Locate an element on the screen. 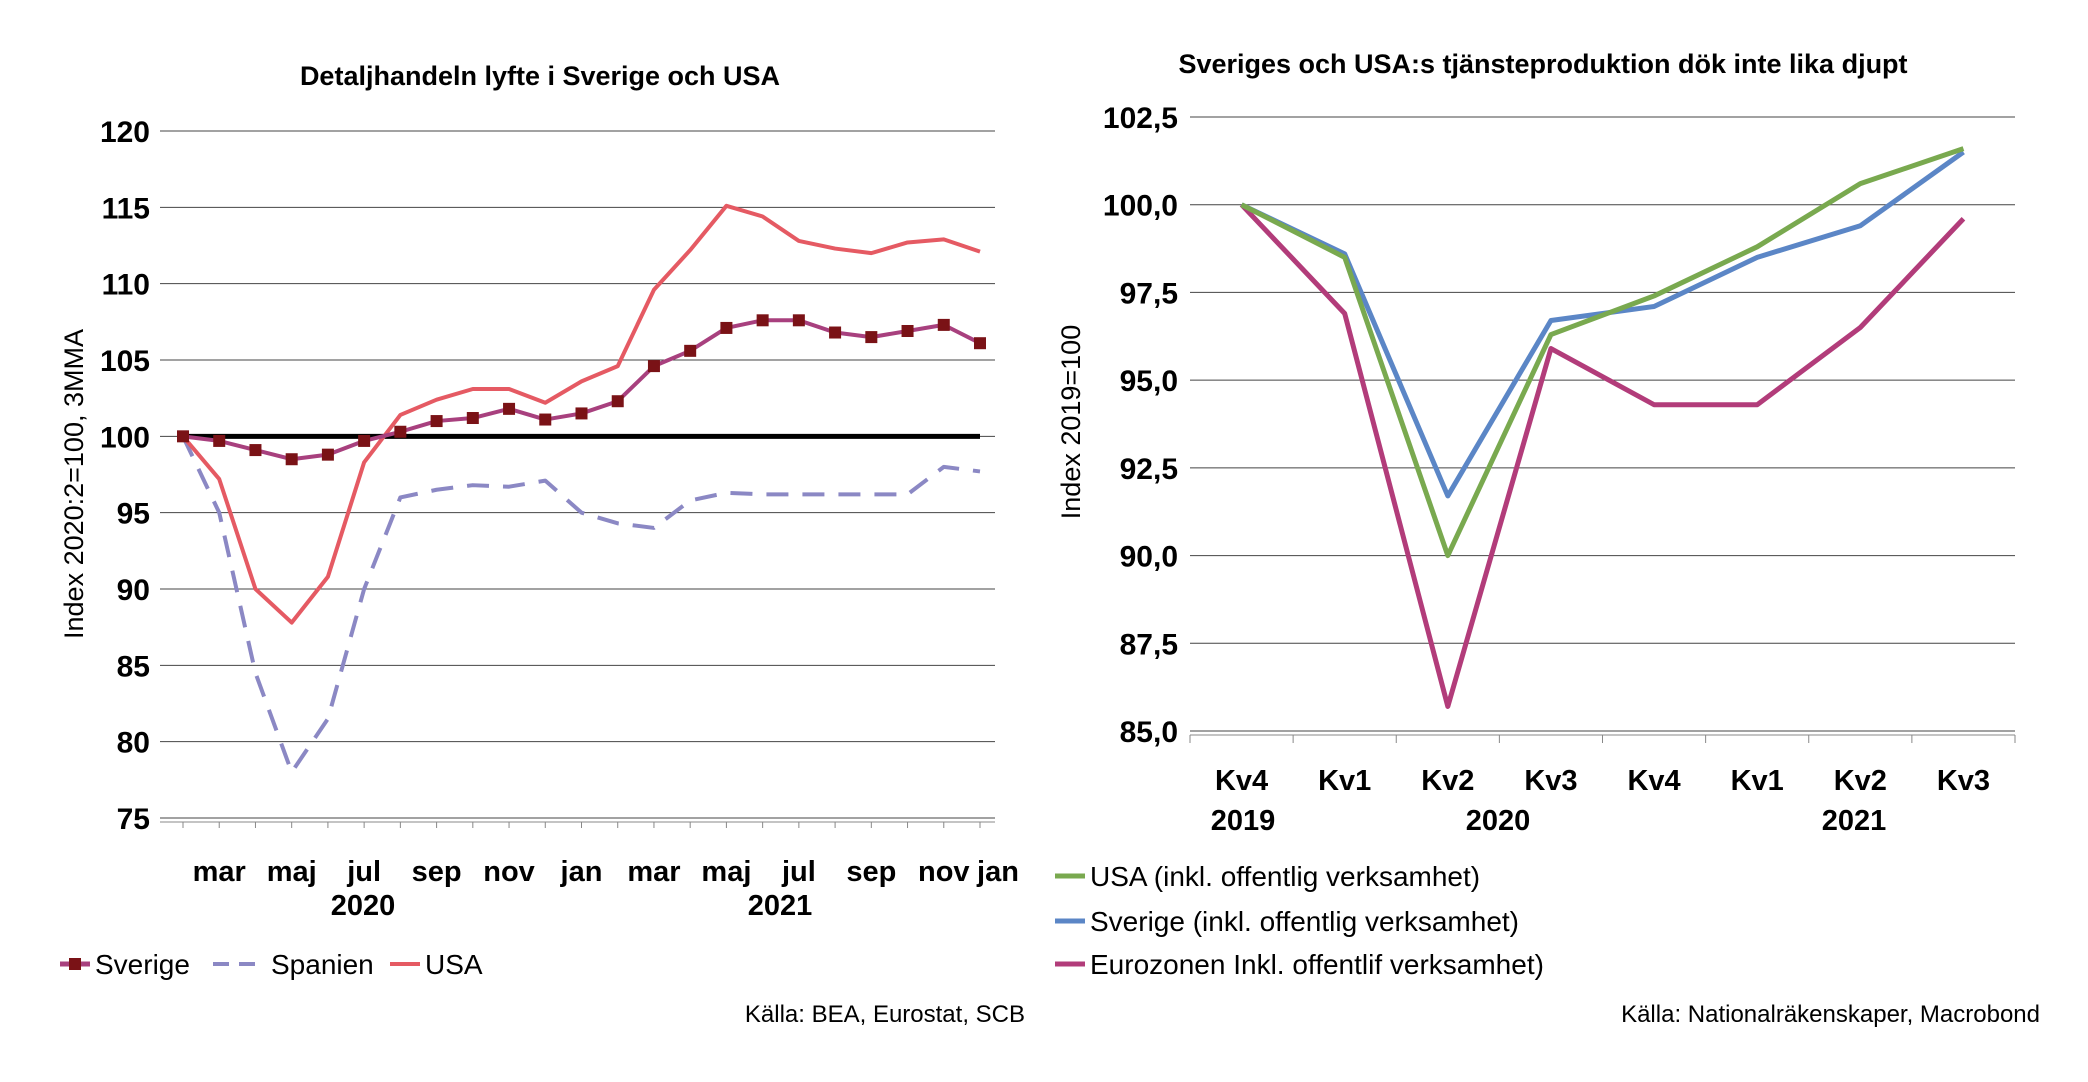  left-series-line-usa is located at coordinates (581, 414).